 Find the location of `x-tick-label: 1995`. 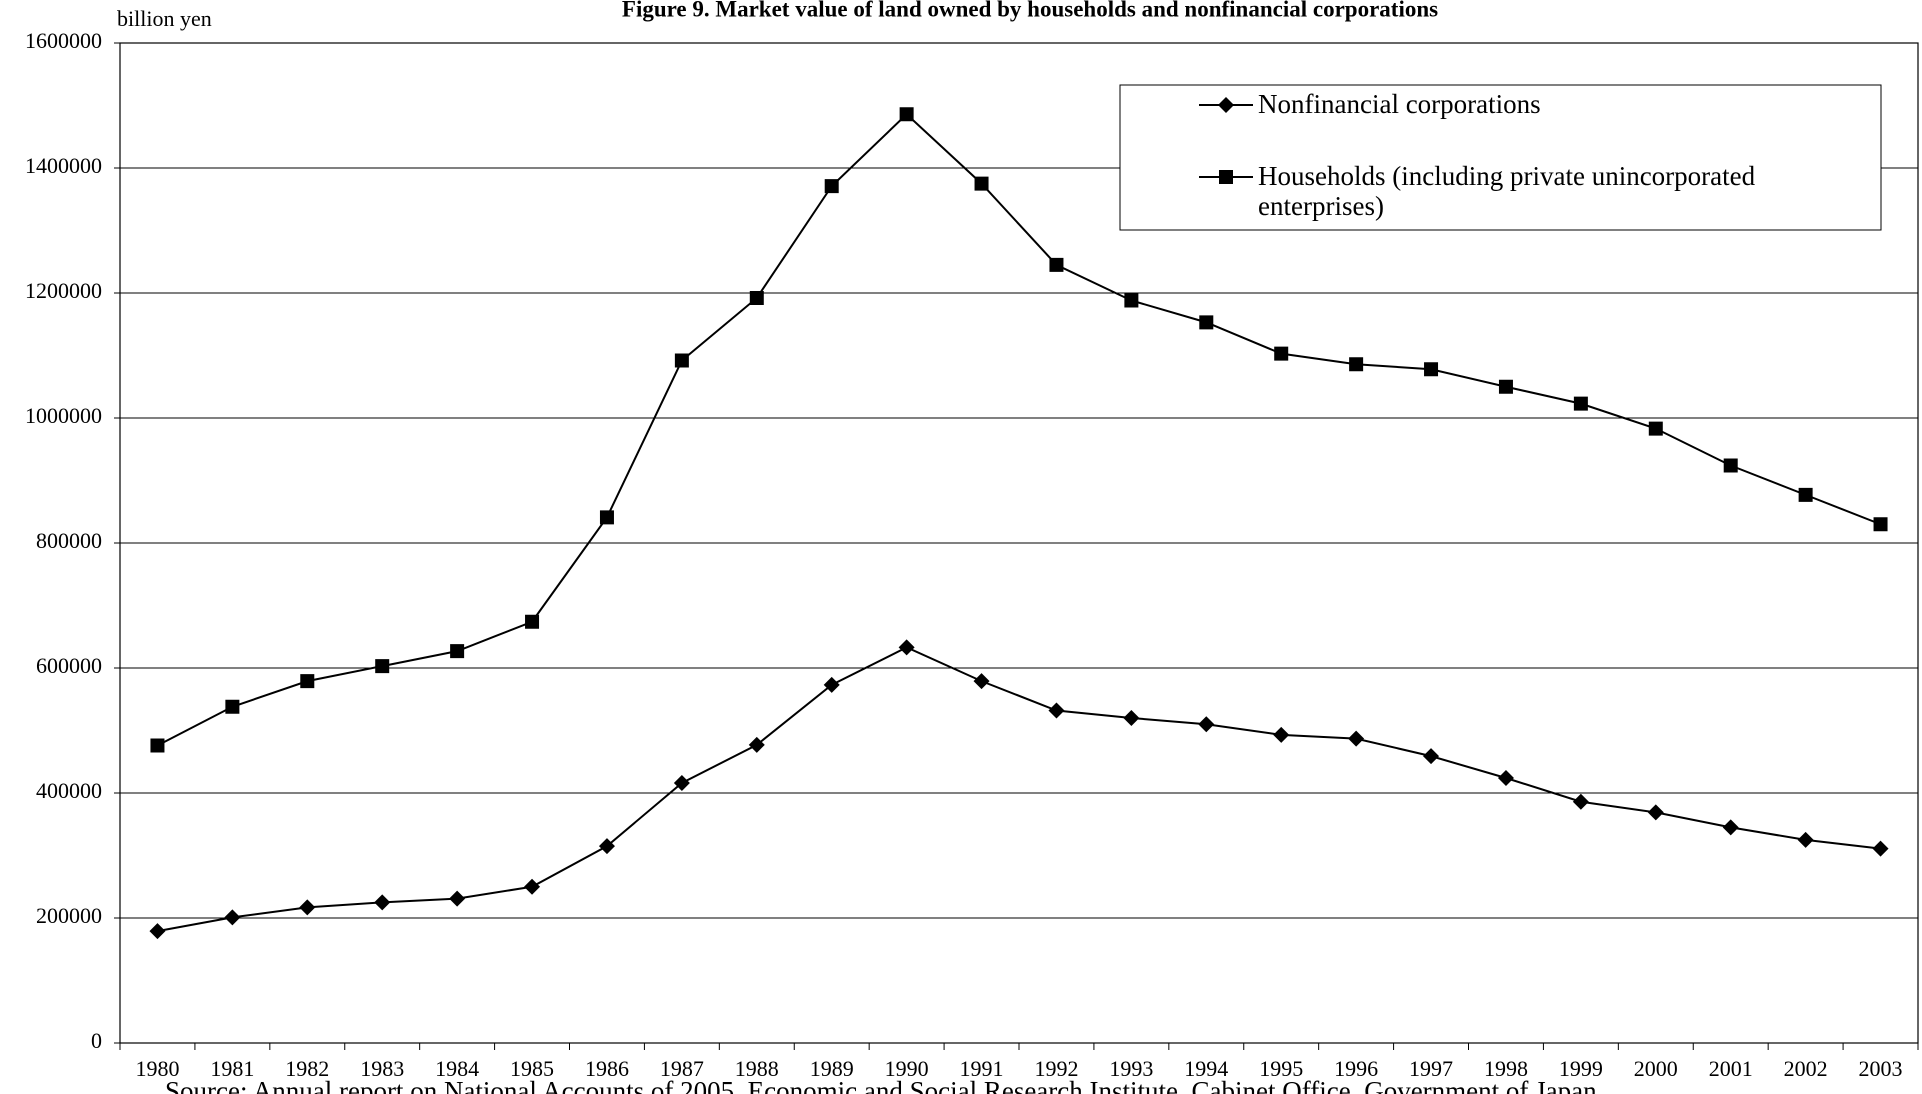

x-tick-label: 1995 is located at coordinates (1281, 1068).